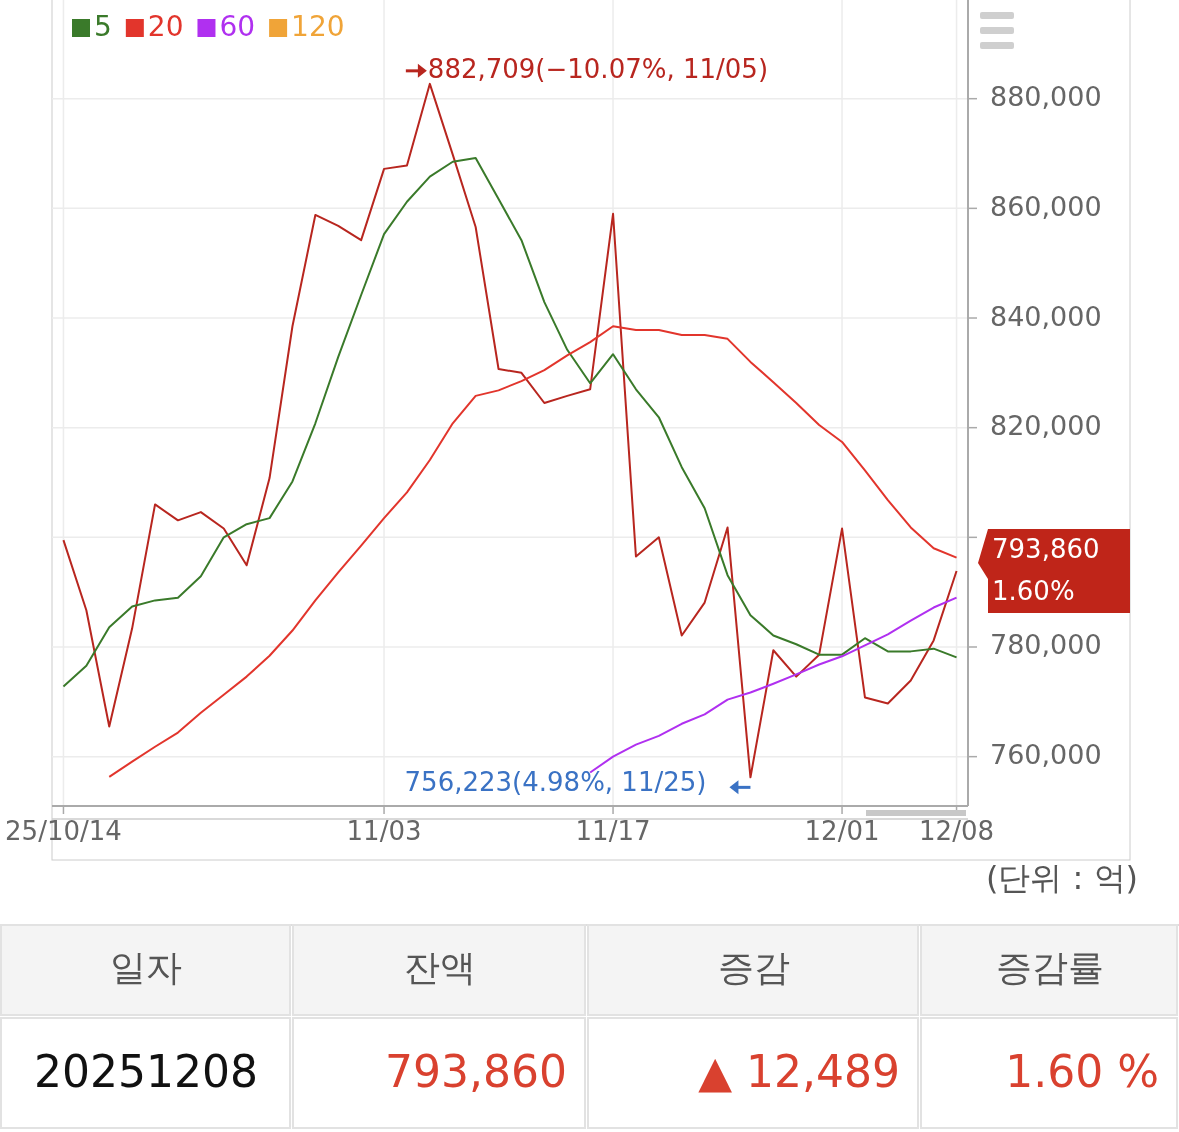  I want to click on text: 증감, so click(753, 967).